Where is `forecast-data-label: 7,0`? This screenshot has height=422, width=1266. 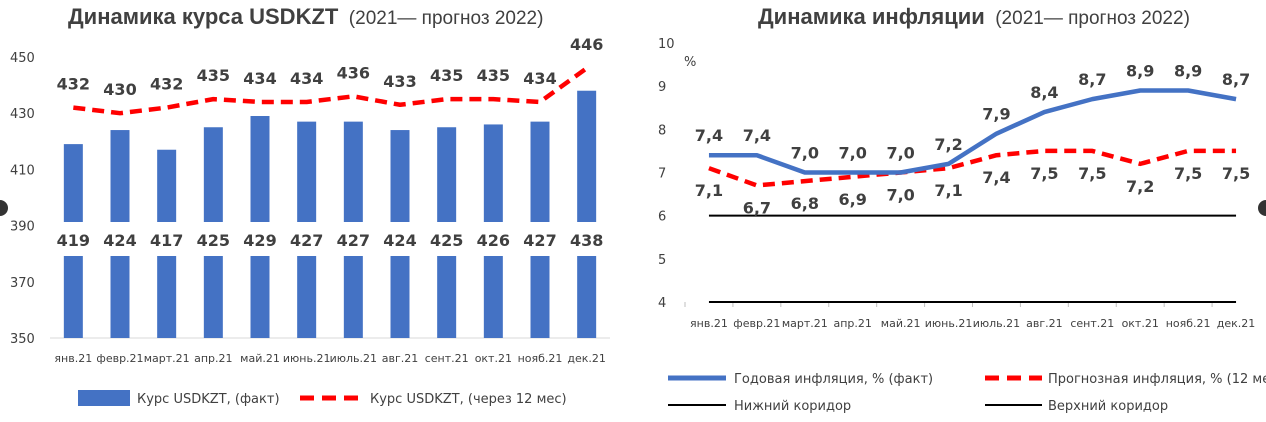 forecast-data-label: 7,0 is located at coordinates (900, 195).